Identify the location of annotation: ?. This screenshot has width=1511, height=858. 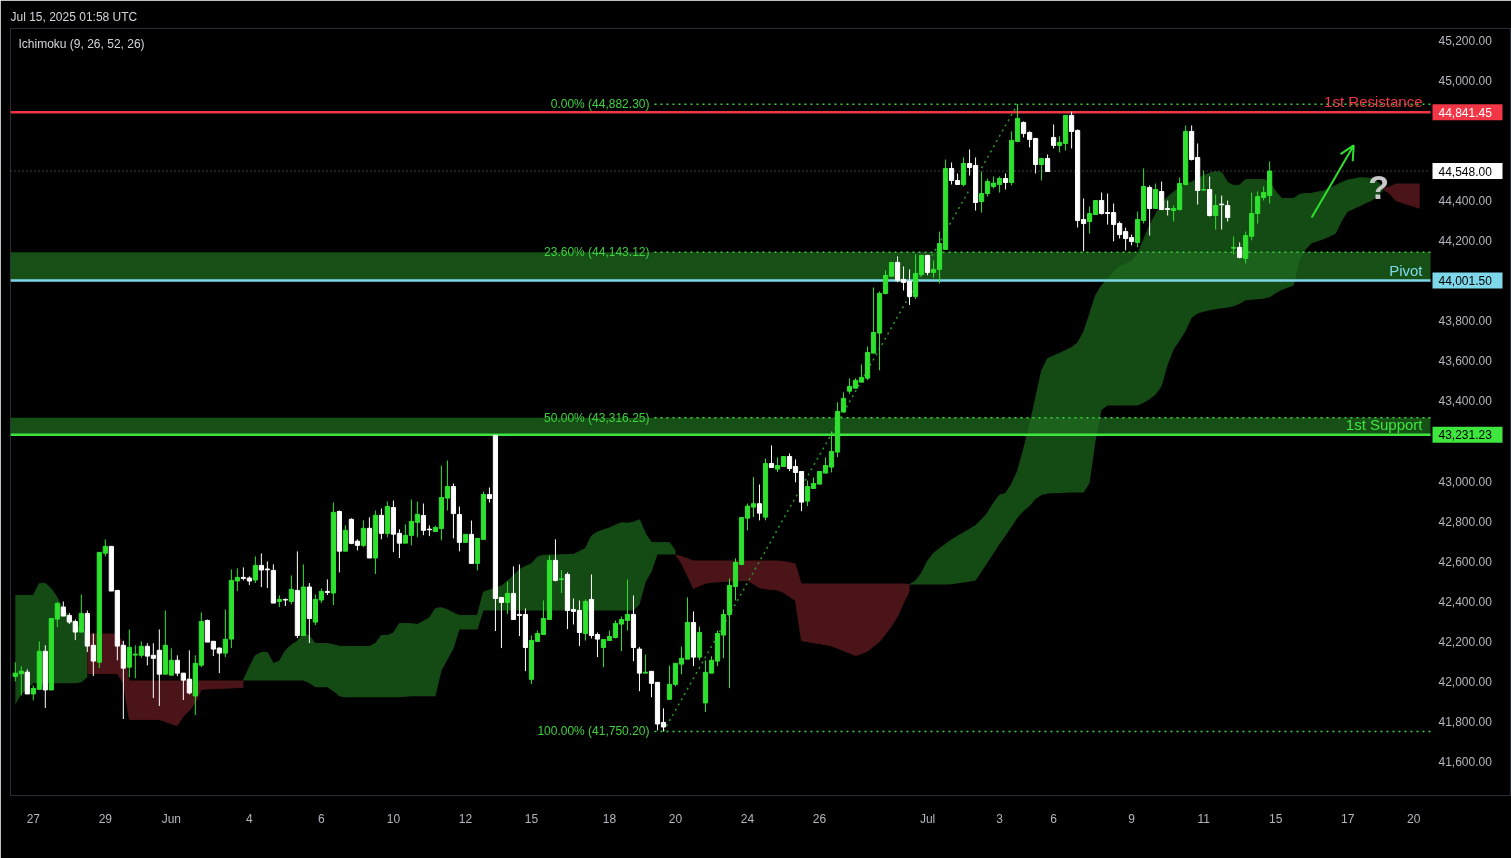
(1378, 187).